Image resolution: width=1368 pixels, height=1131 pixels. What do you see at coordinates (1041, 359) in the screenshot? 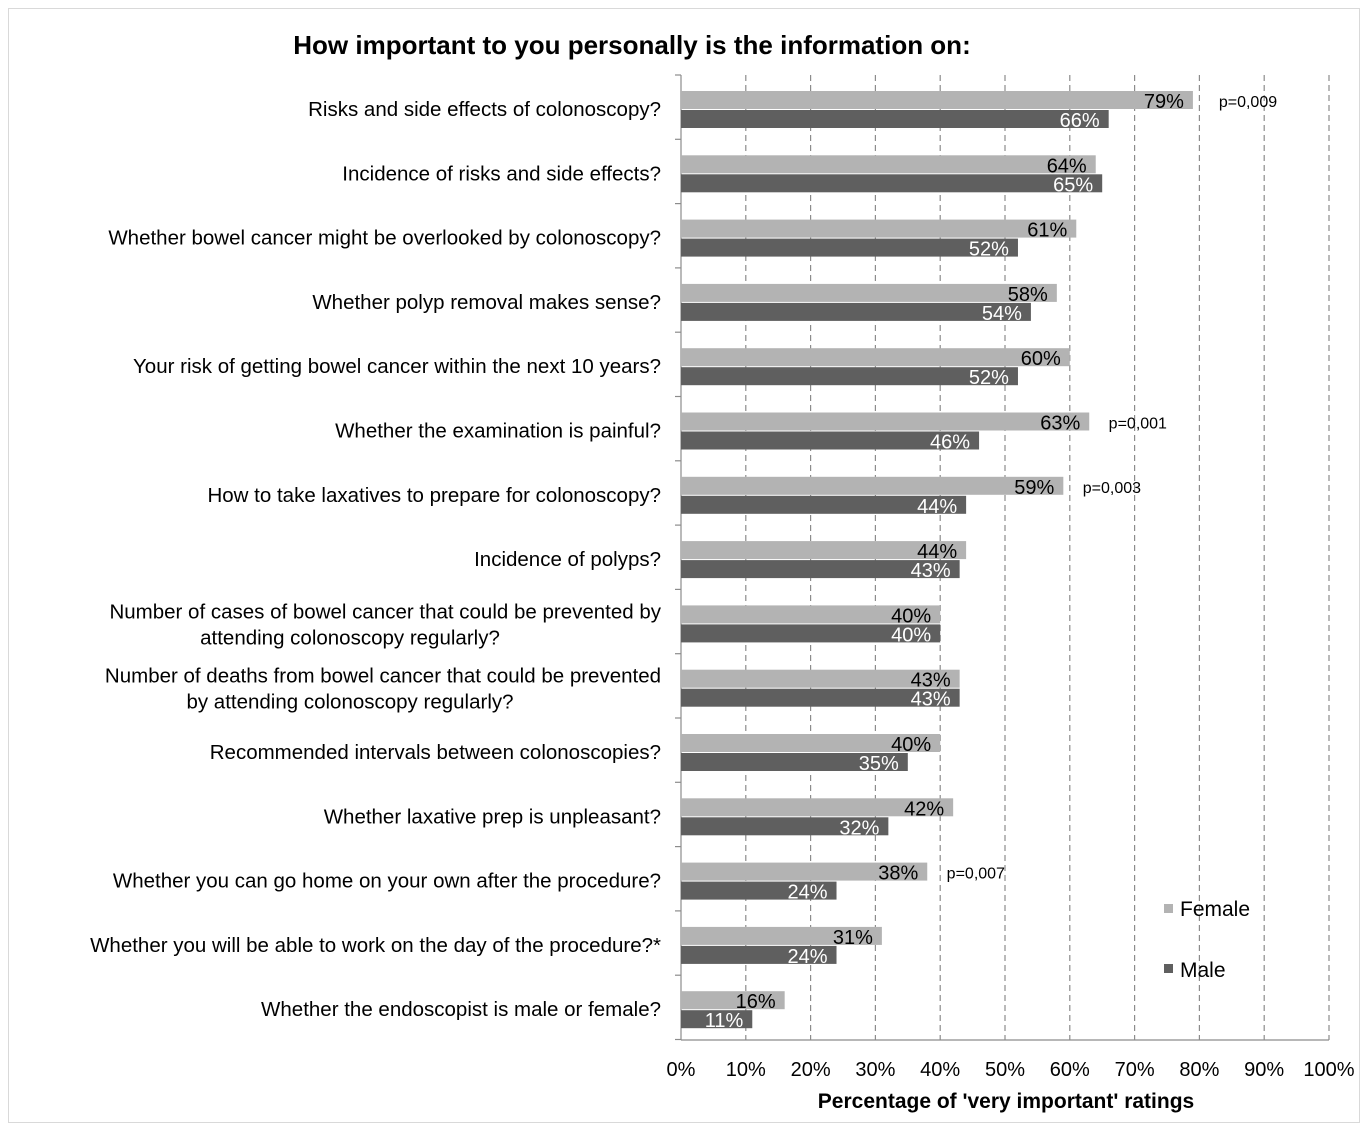
I see `data-label-female: 60%` at bounding box center [1041, 359].